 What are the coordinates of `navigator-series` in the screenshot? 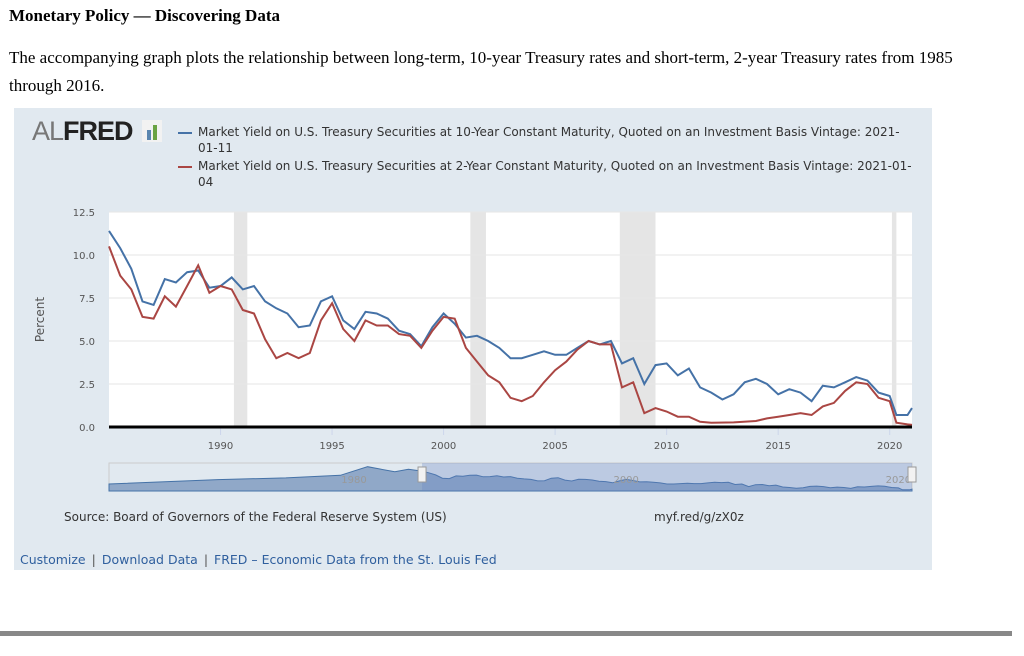 It's located at (510, 479).